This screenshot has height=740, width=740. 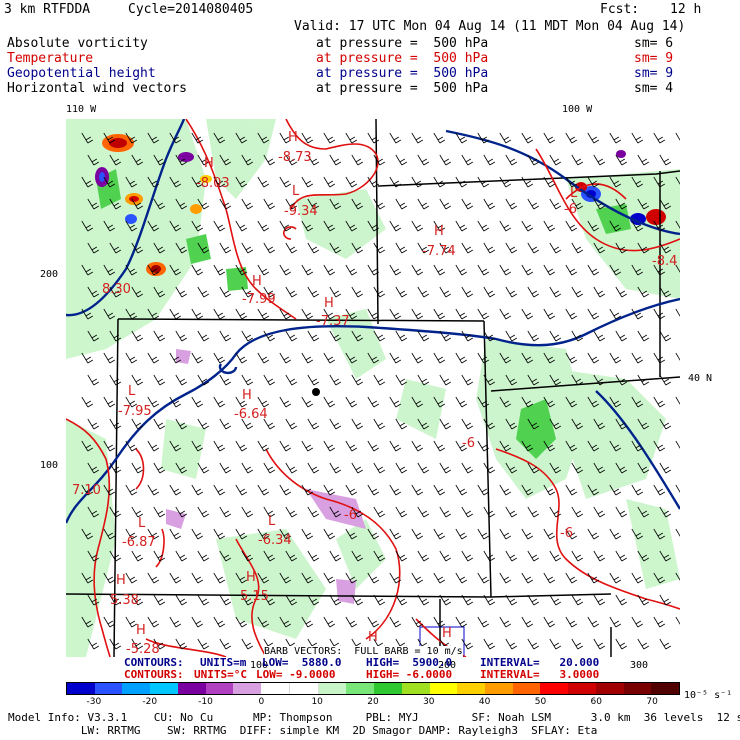 I want to click on label-v9: -6.64, so click(x=251, y=414).